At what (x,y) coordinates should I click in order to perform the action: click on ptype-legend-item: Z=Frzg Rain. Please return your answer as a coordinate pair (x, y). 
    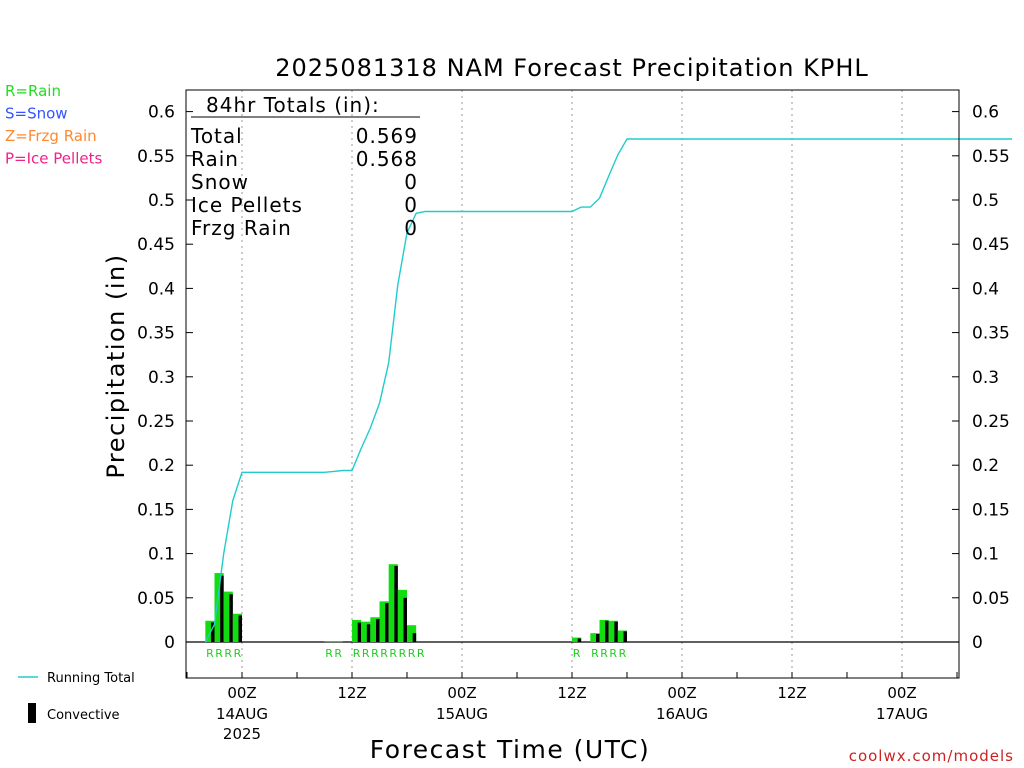
    Looking at the image, I should click on (51, 136).